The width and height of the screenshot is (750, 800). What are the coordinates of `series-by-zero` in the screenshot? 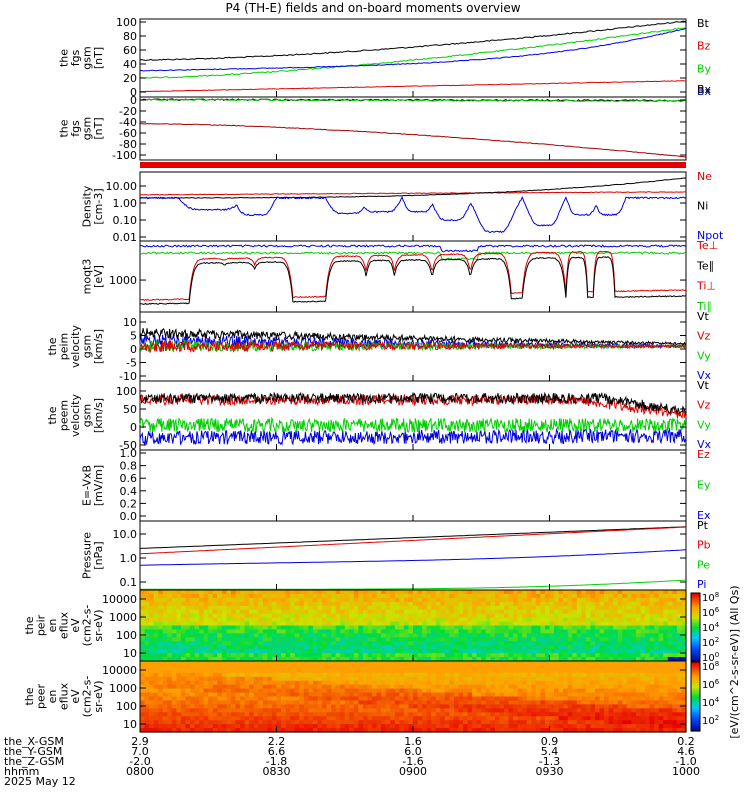 It's located at (413, 100).